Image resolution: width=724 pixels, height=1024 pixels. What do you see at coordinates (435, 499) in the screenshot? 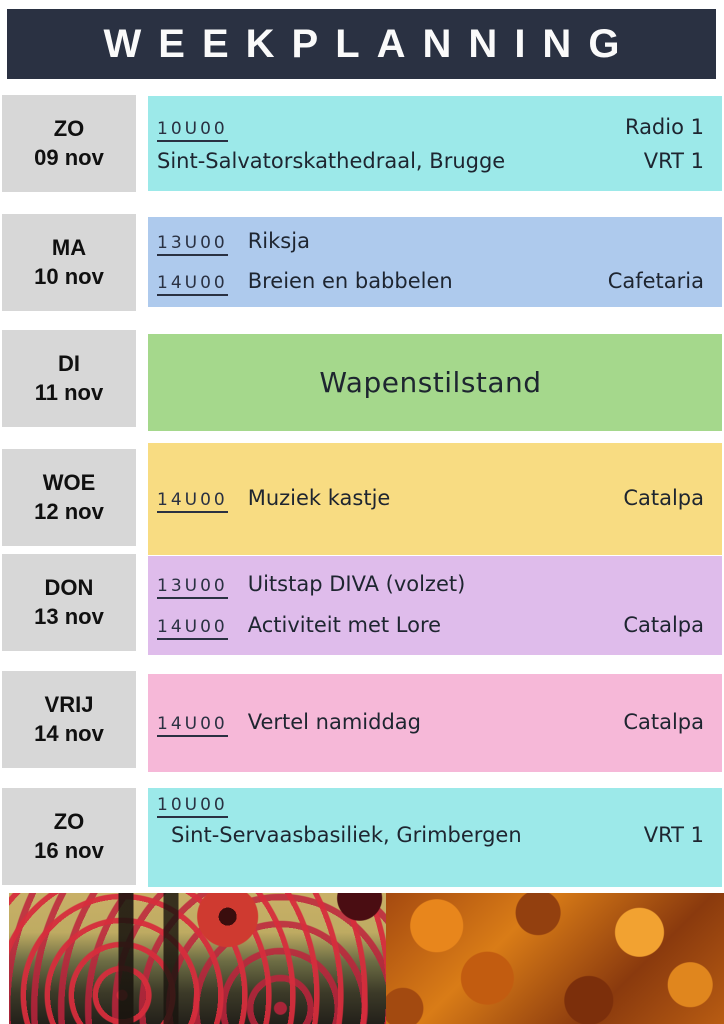
I see `event-block: 14U00 Muziek kastje Catalpa` at bounding box center [435, 499].